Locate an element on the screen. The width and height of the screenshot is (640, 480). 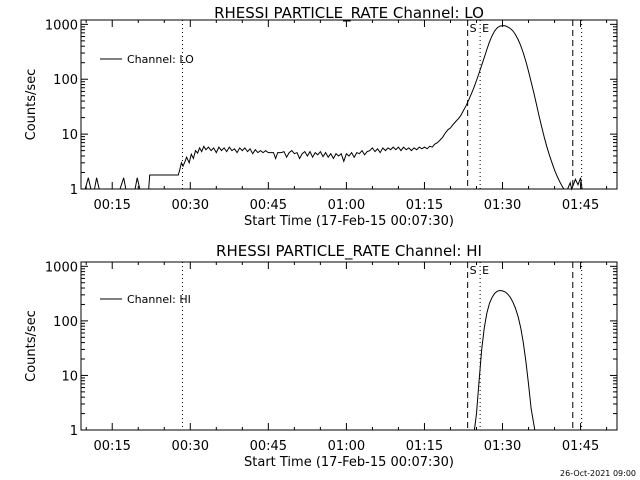
footer-timestamp: 26-Oct-2021 09:00 is located at coordinates (598, 473).